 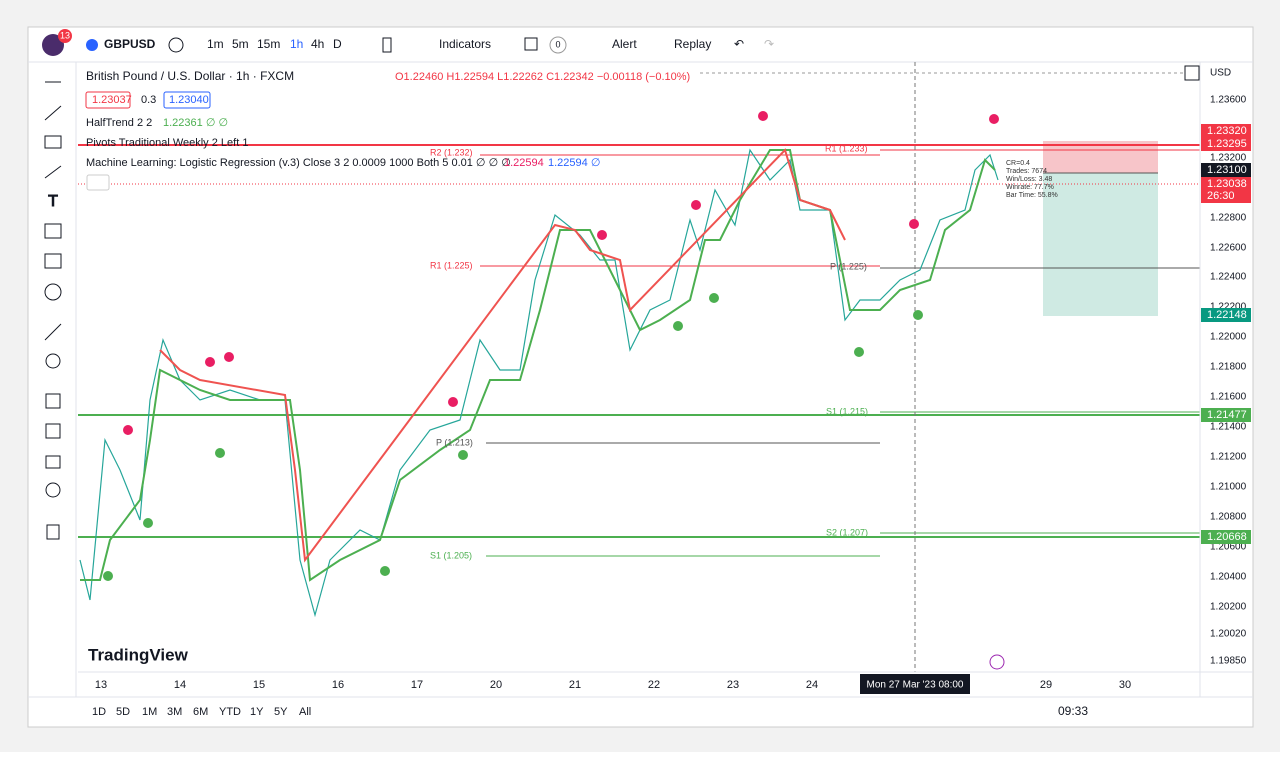 What do you see at coordinates (281, 712) in the screenshot?
I see `range-button: 5Y` at bounding box center [281, 712].